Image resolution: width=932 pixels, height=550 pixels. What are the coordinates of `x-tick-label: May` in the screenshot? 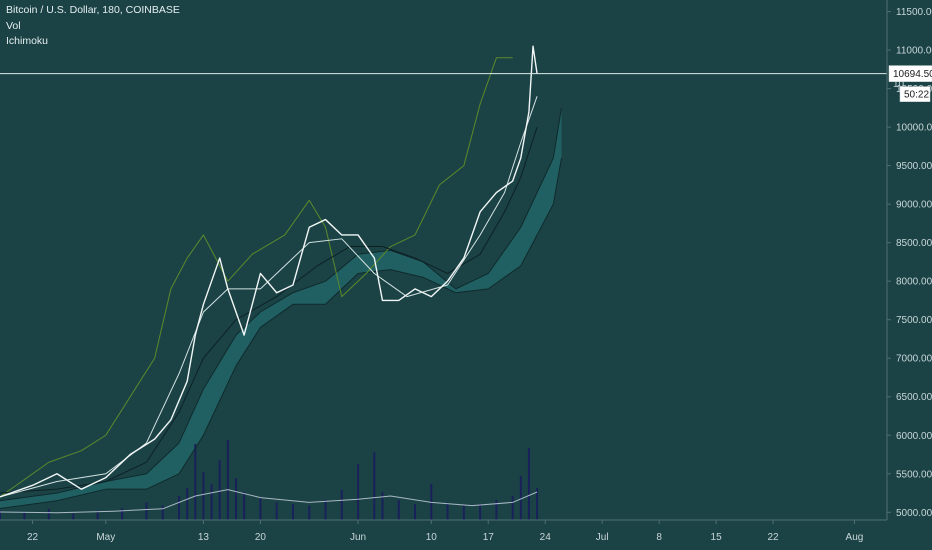 It's located at (105, 537).